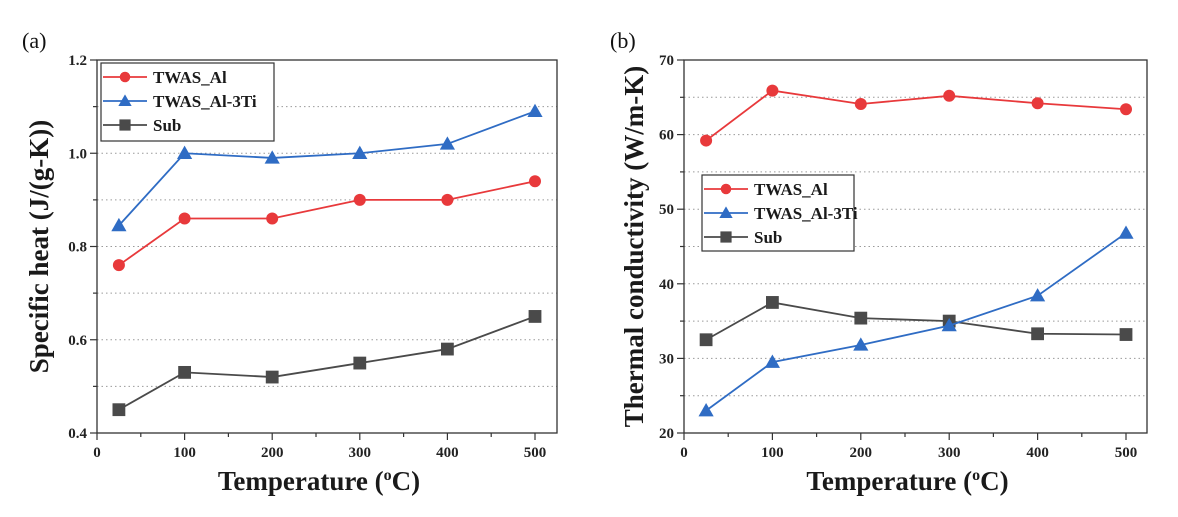  What do you see at coordinates (77, 248) in the screenshot?
I see `y-tick-label: 0.8` at bounding box center [77, 248].